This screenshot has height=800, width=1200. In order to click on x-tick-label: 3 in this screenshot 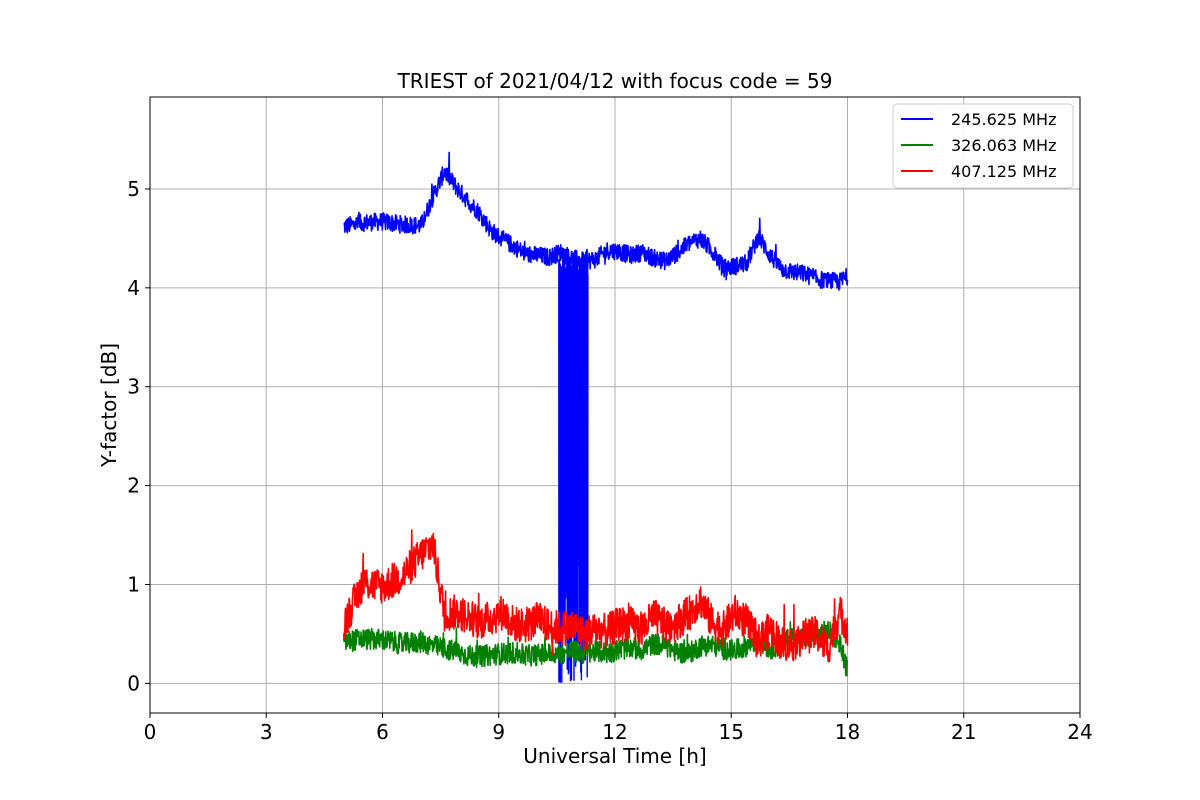, I will do `click(266, 732)`.